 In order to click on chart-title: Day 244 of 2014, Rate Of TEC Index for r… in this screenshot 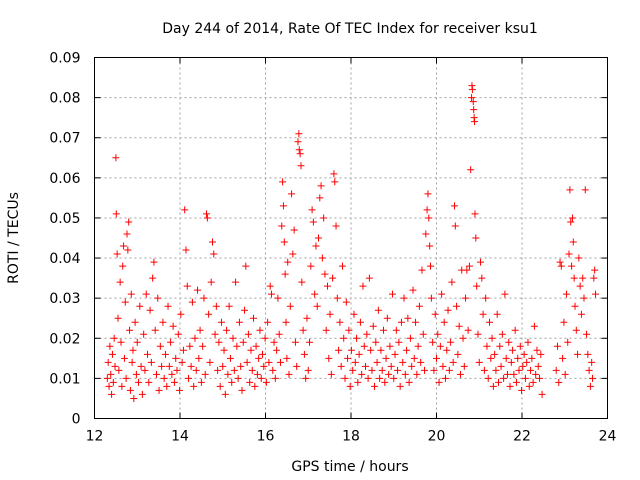, I will do `click(350, 29)`.